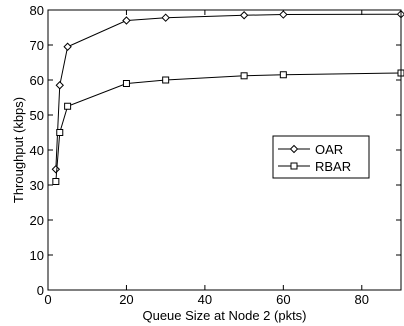  Describe the element at coordinates (37, 10) in the screenshot. I see `y-tick-label: 80` at that location.